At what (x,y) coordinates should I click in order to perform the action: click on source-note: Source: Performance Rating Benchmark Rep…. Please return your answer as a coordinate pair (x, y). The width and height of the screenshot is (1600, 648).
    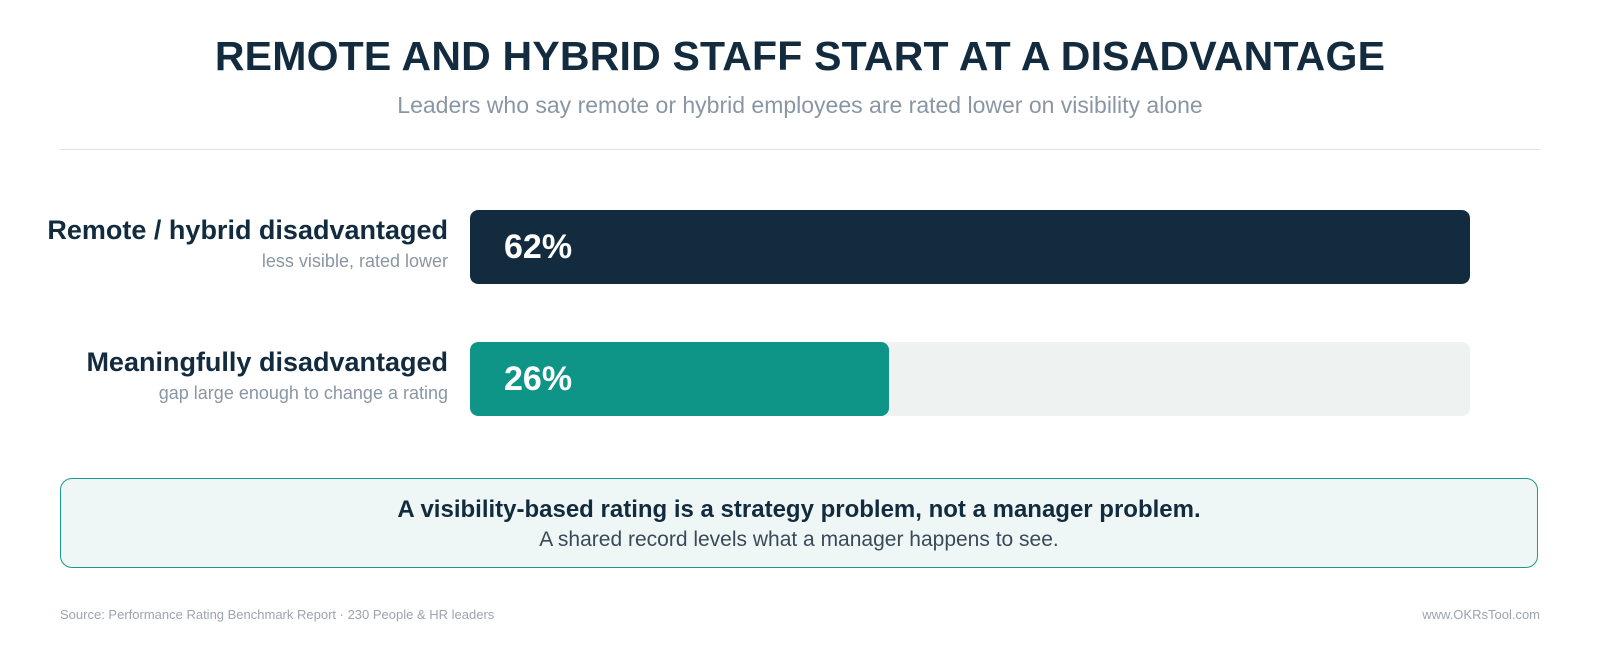
    Looking at the image, I should click on (277, 614).